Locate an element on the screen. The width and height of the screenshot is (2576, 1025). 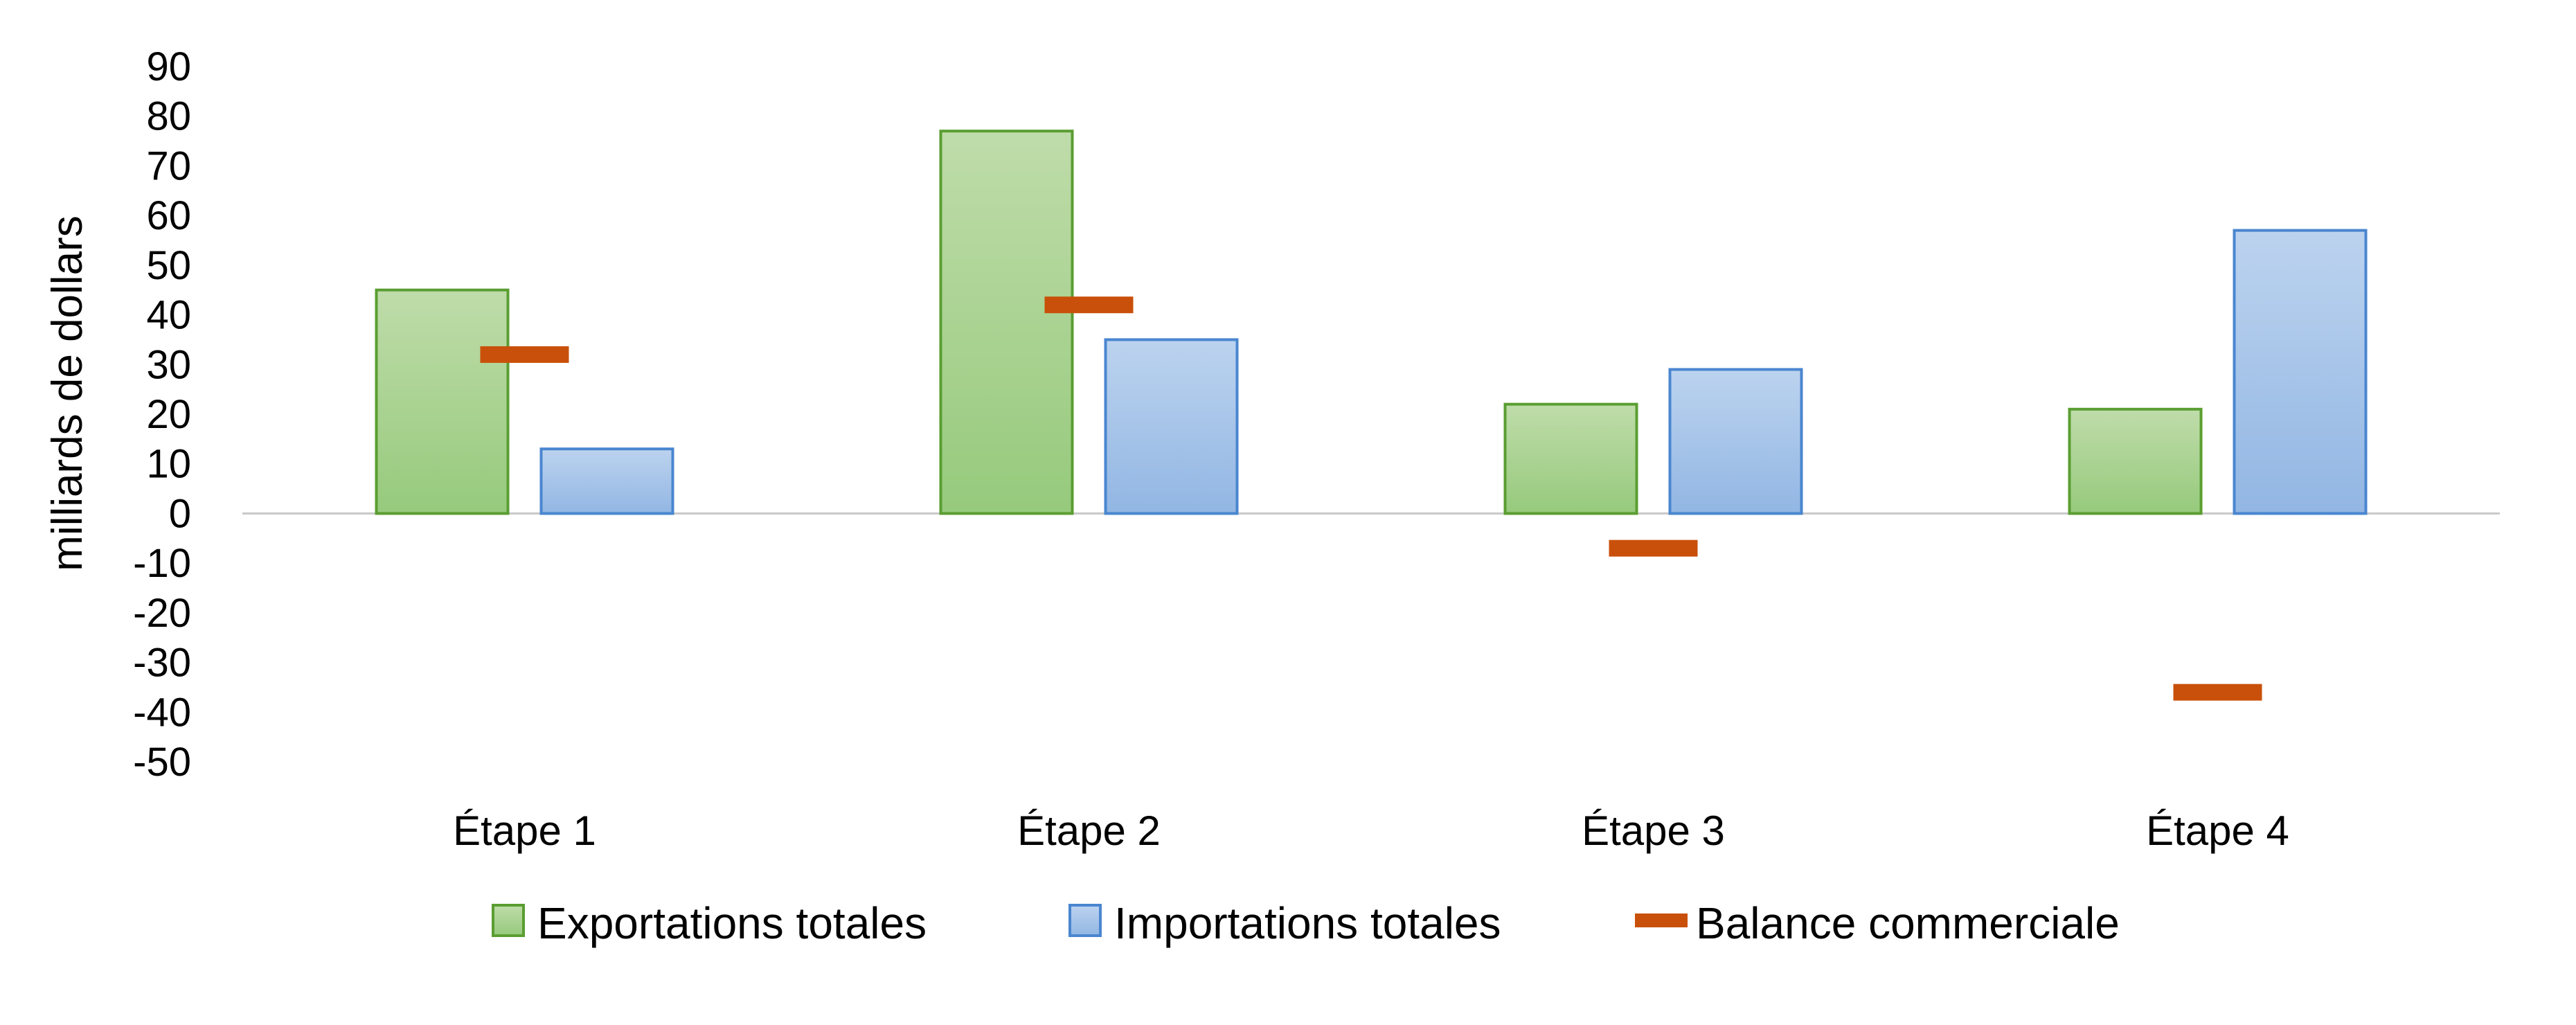
x-axis-categories: Étape 1 Étape 2 Étape 3 Étape 4 is located at coordinates (1371, 831).